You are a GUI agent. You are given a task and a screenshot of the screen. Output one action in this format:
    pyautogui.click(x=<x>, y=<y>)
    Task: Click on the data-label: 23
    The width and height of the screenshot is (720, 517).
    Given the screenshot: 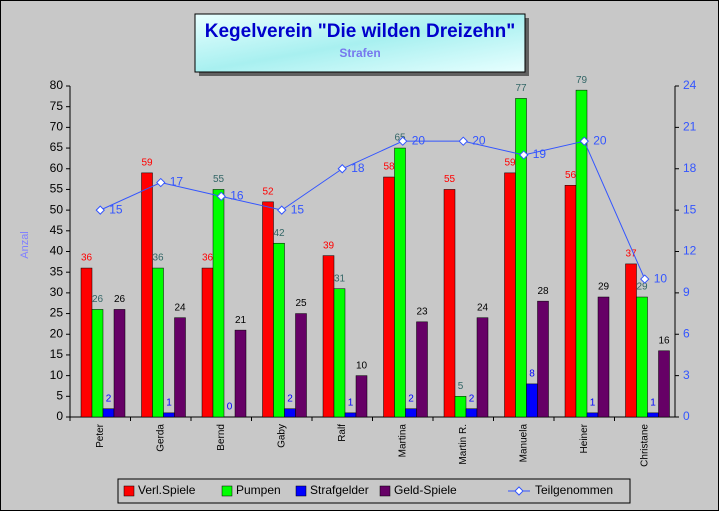 What is the action you would take?
    pyautogui.click(x=422, y=311)
    